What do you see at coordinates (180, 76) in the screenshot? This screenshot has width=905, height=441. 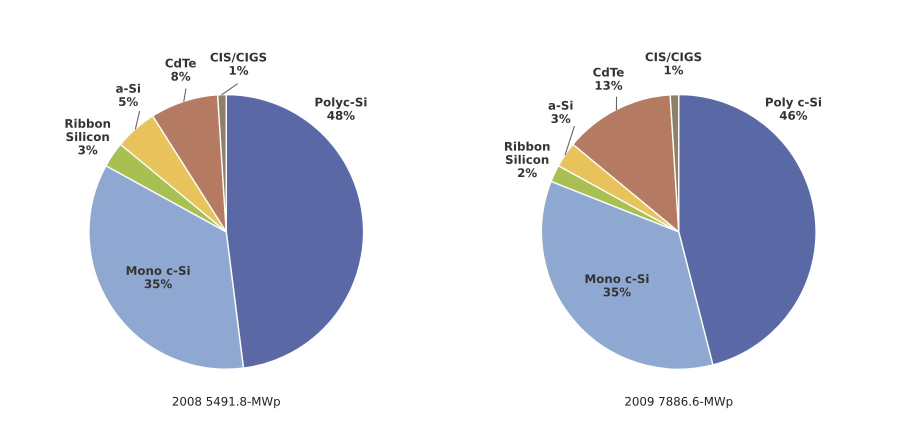 I see `data-label: 8%` at bounding box center [180, 76].